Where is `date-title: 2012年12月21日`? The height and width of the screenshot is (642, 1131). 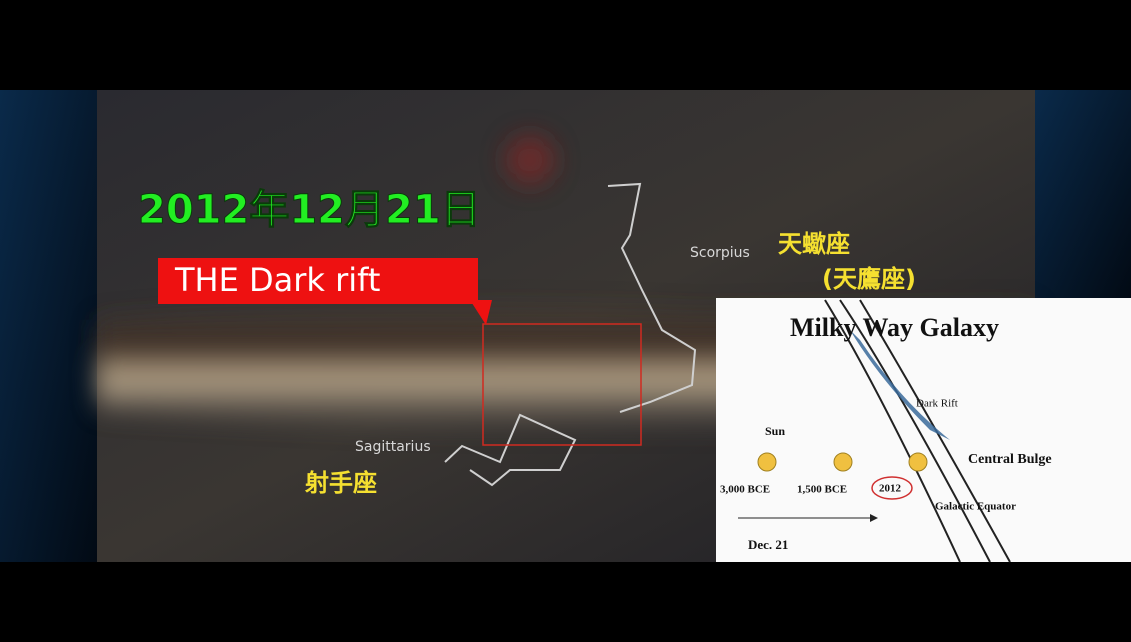
date-title: 2012年12月21日 is located at coordinates (309, 210).